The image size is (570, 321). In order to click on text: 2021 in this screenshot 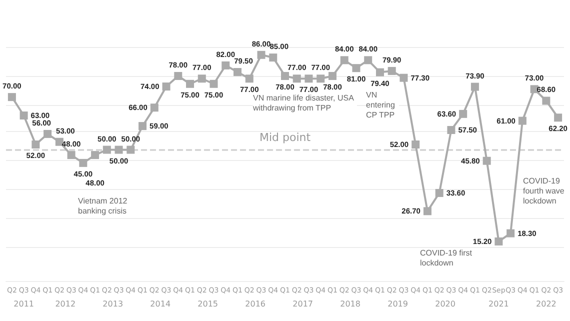, I will do `click(498, 304)`.